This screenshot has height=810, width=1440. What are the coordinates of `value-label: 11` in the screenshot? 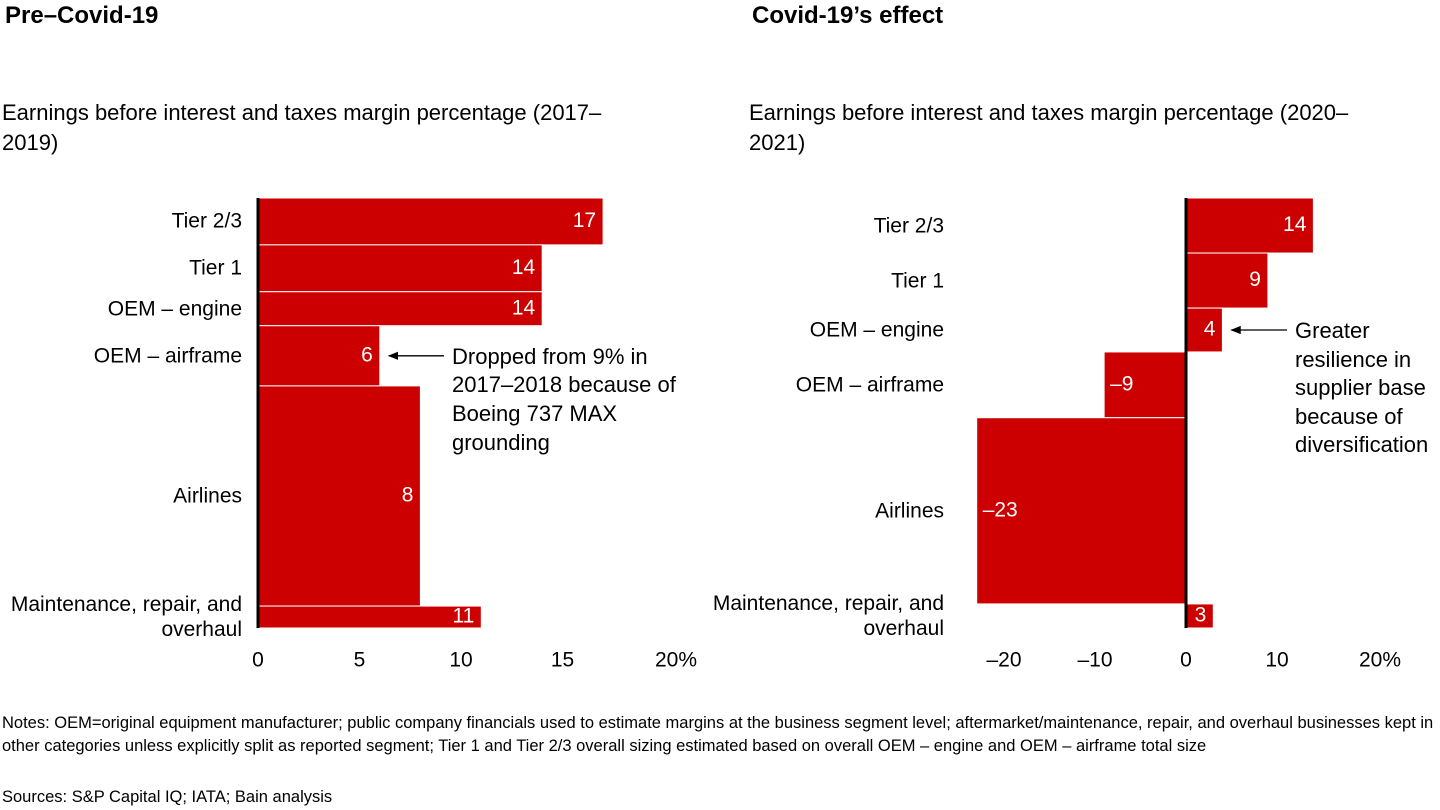 It's located at (463, 616).